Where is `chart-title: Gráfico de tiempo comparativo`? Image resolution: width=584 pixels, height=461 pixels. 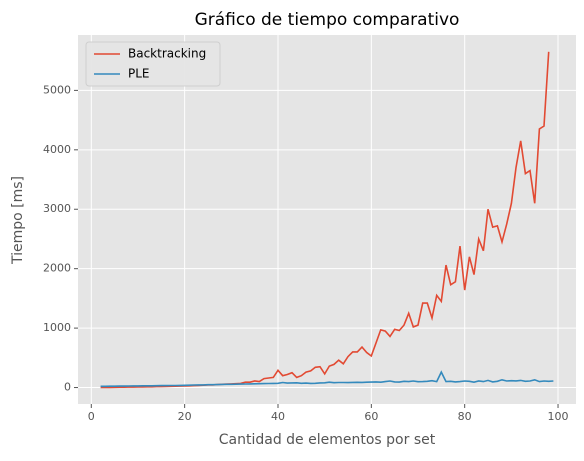
chart-title: Gráfico de tiempo comparativo is located at coordinates (327, 20).